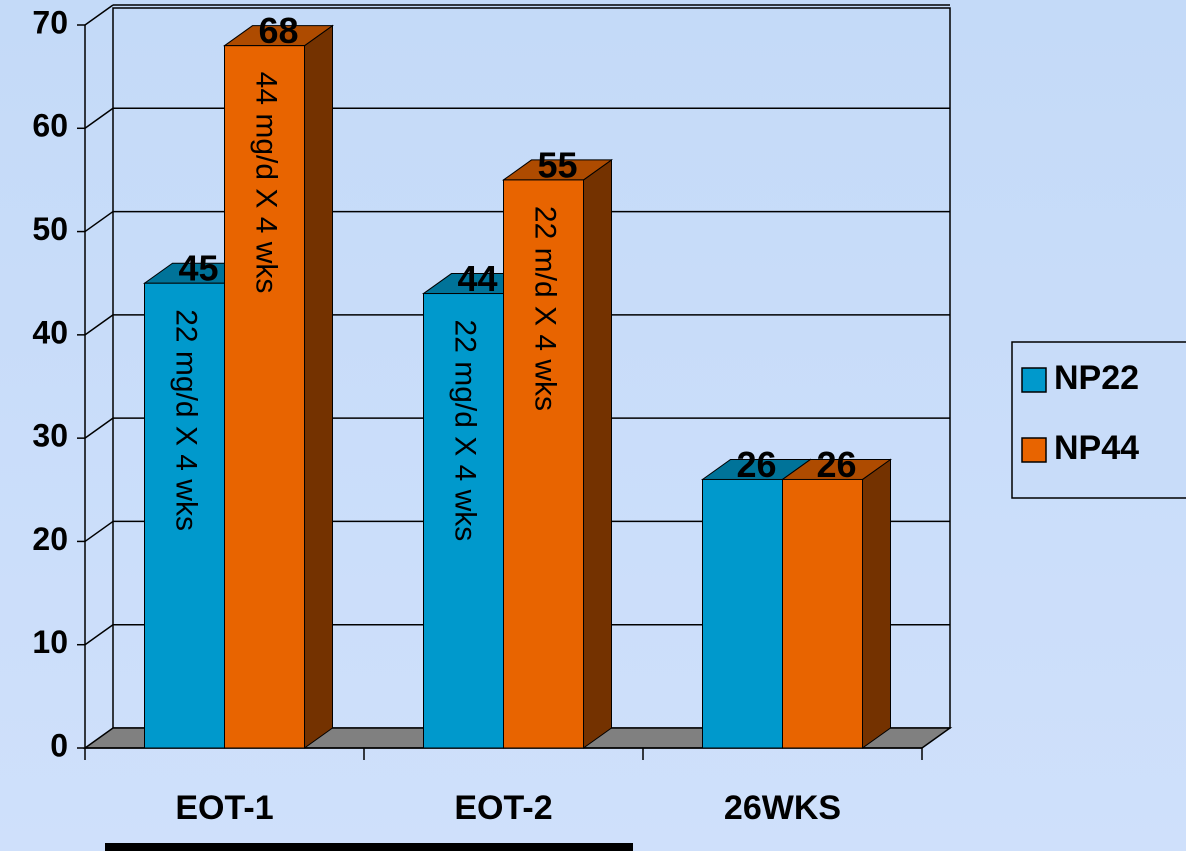  Describe the element at coordinates (266, 183) in the screenshot. I see `bar-annotation: 44 mg/d X 4 wks` at that location.